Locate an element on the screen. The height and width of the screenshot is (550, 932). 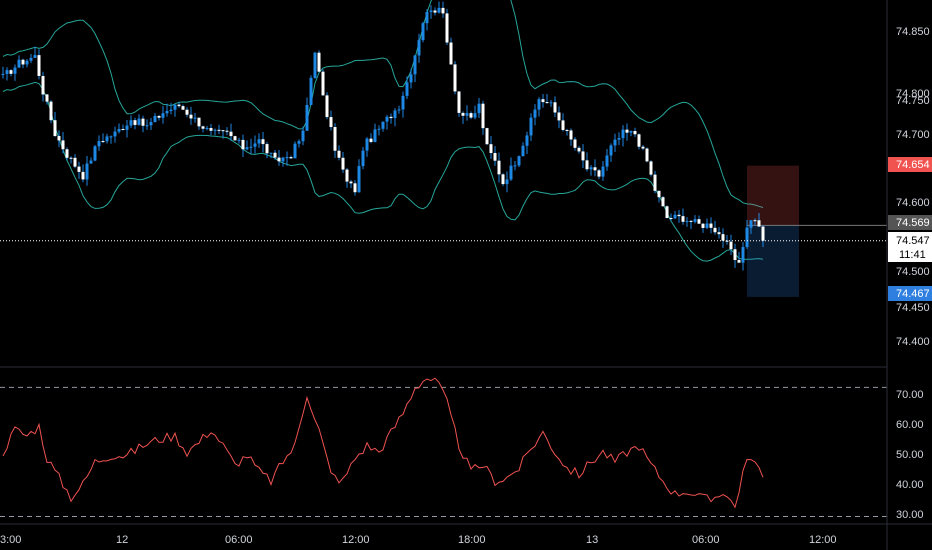
rsi-axis: 70.00 60.00 50.00 40.00 30.00 is located at coordinates (910, 455).